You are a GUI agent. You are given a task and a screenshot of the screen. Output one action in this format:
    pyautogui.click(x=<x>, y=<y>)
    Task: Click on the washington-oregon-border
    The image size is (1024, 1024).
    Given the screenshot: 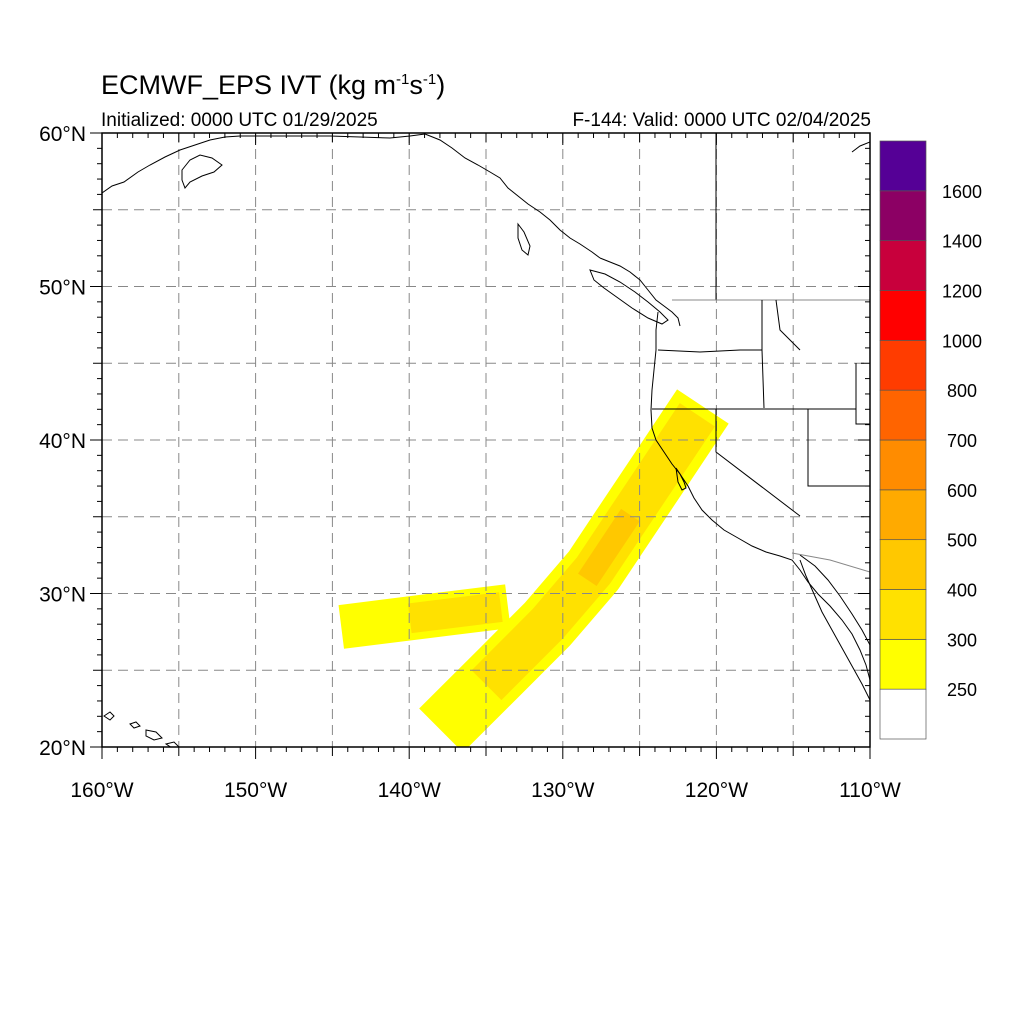 What is the action you would take?
    pyautogui.click(x=709, y=351)
    